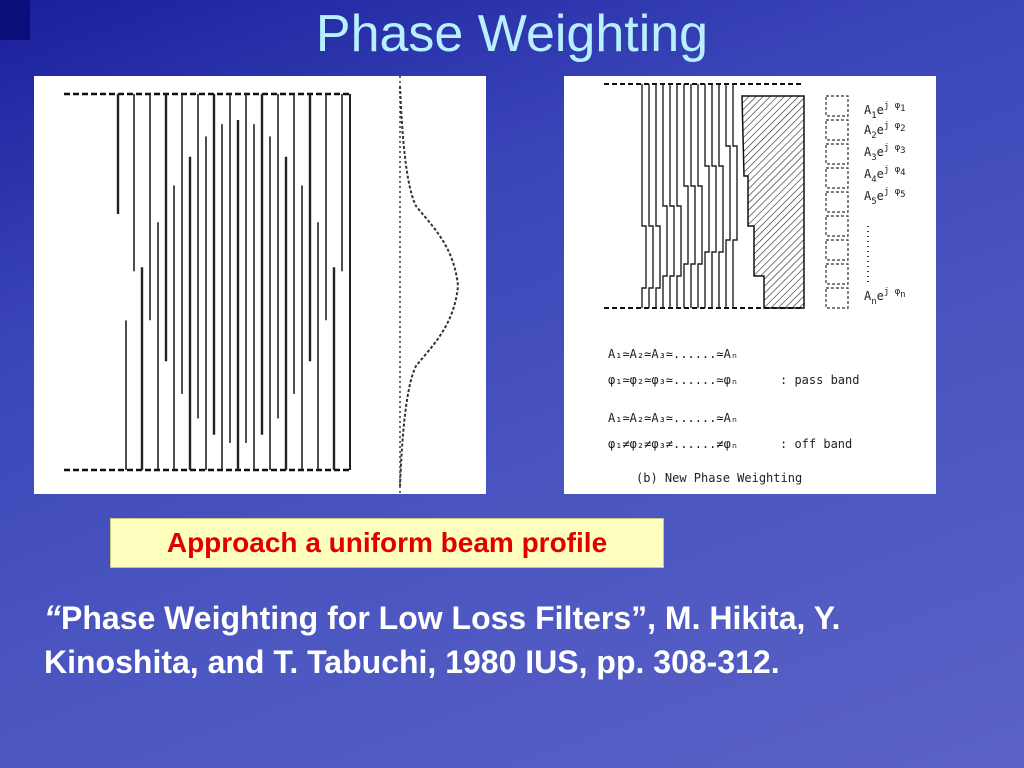  Describe the element at coordinates (816, 444) in the screenshot. I see `off-band-label: : off band` at that location.